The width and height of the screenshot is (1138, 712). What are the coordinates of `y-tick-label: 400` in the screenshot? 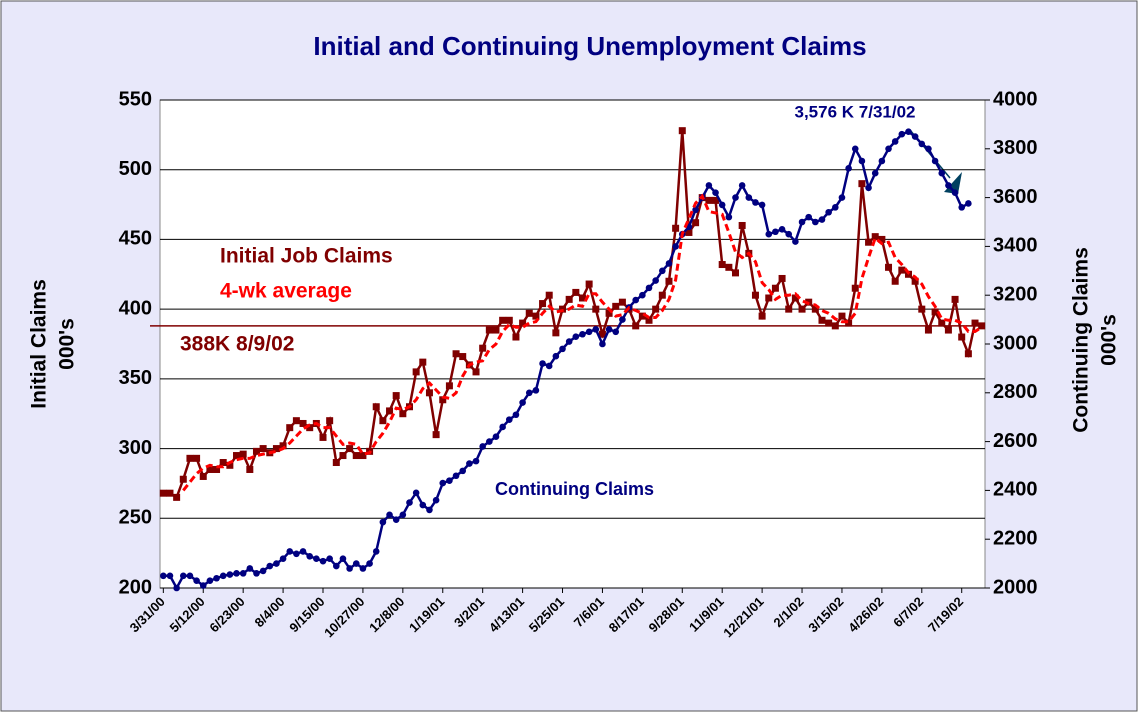 It's located at (135, 308).